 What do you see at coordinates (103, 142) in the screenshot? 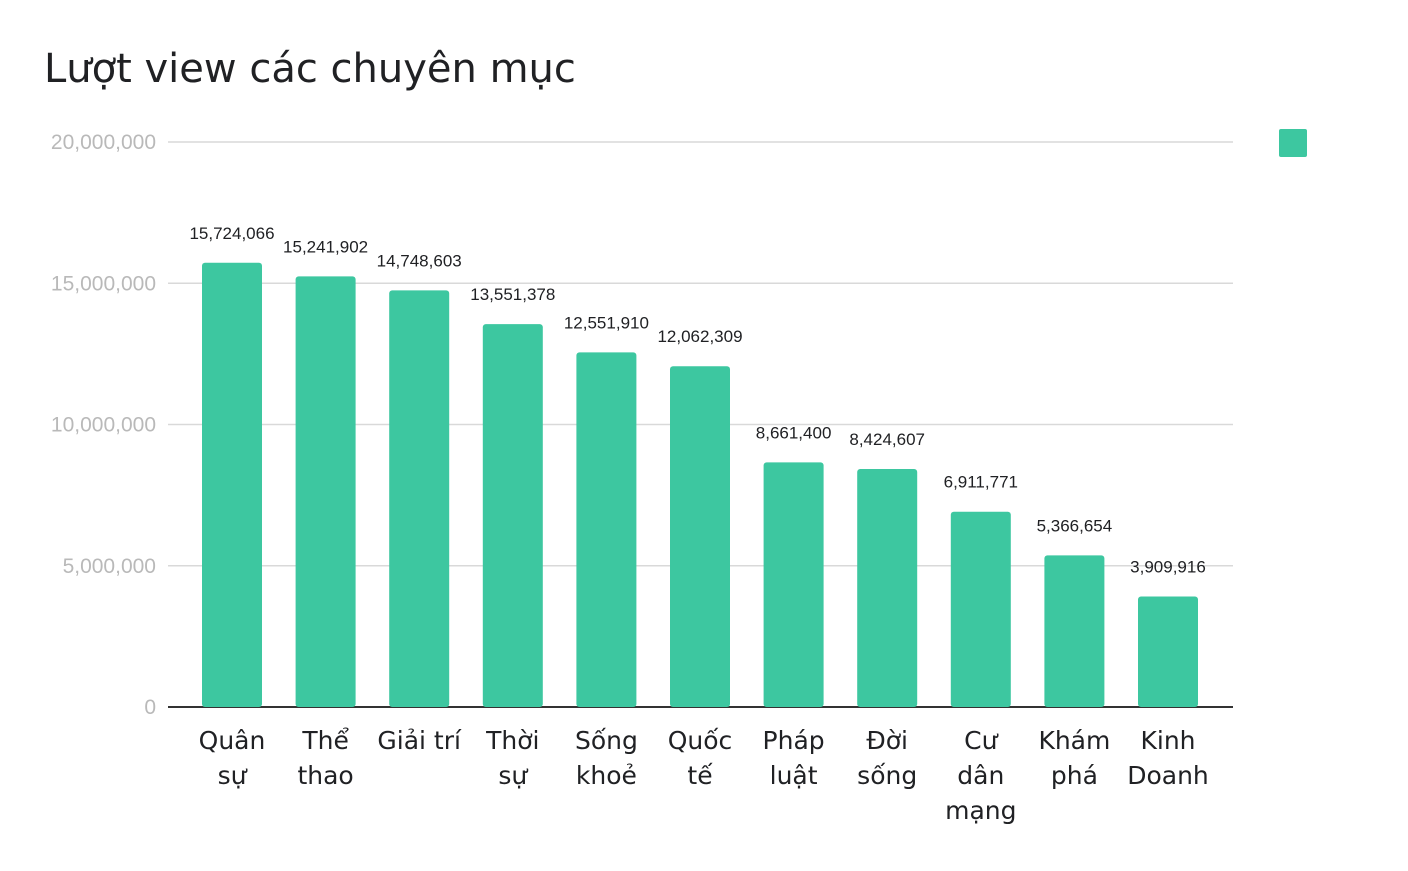
I see `y-tick-label: 20,000,000` at bounding box center [103, 142].